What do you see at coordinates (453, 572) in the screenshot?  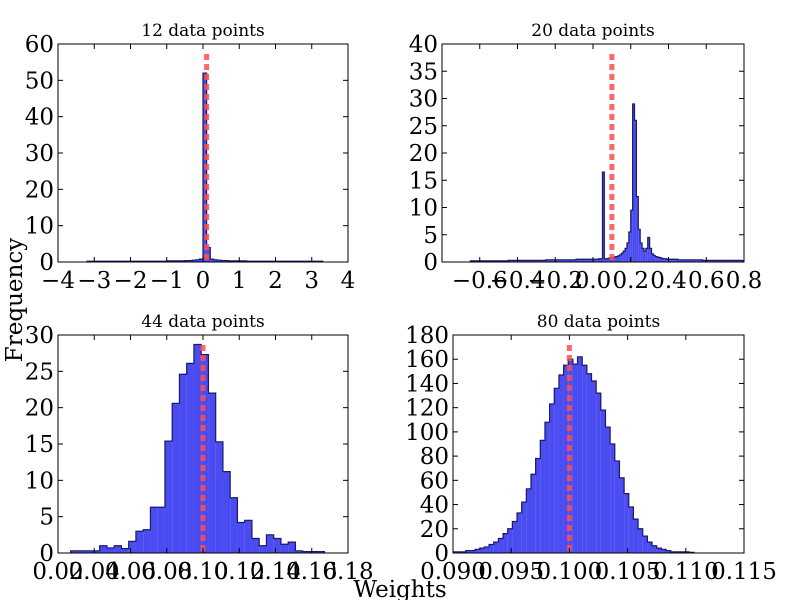 I see `x-tick-label: 0.090` at bounding box center [453, 572].